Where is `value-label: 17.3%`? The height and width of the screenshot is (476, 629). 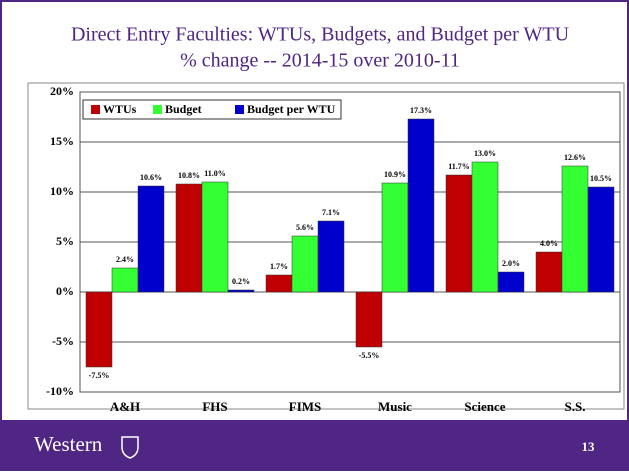
value-label: 17.3% is located at coordinates (421, 110).